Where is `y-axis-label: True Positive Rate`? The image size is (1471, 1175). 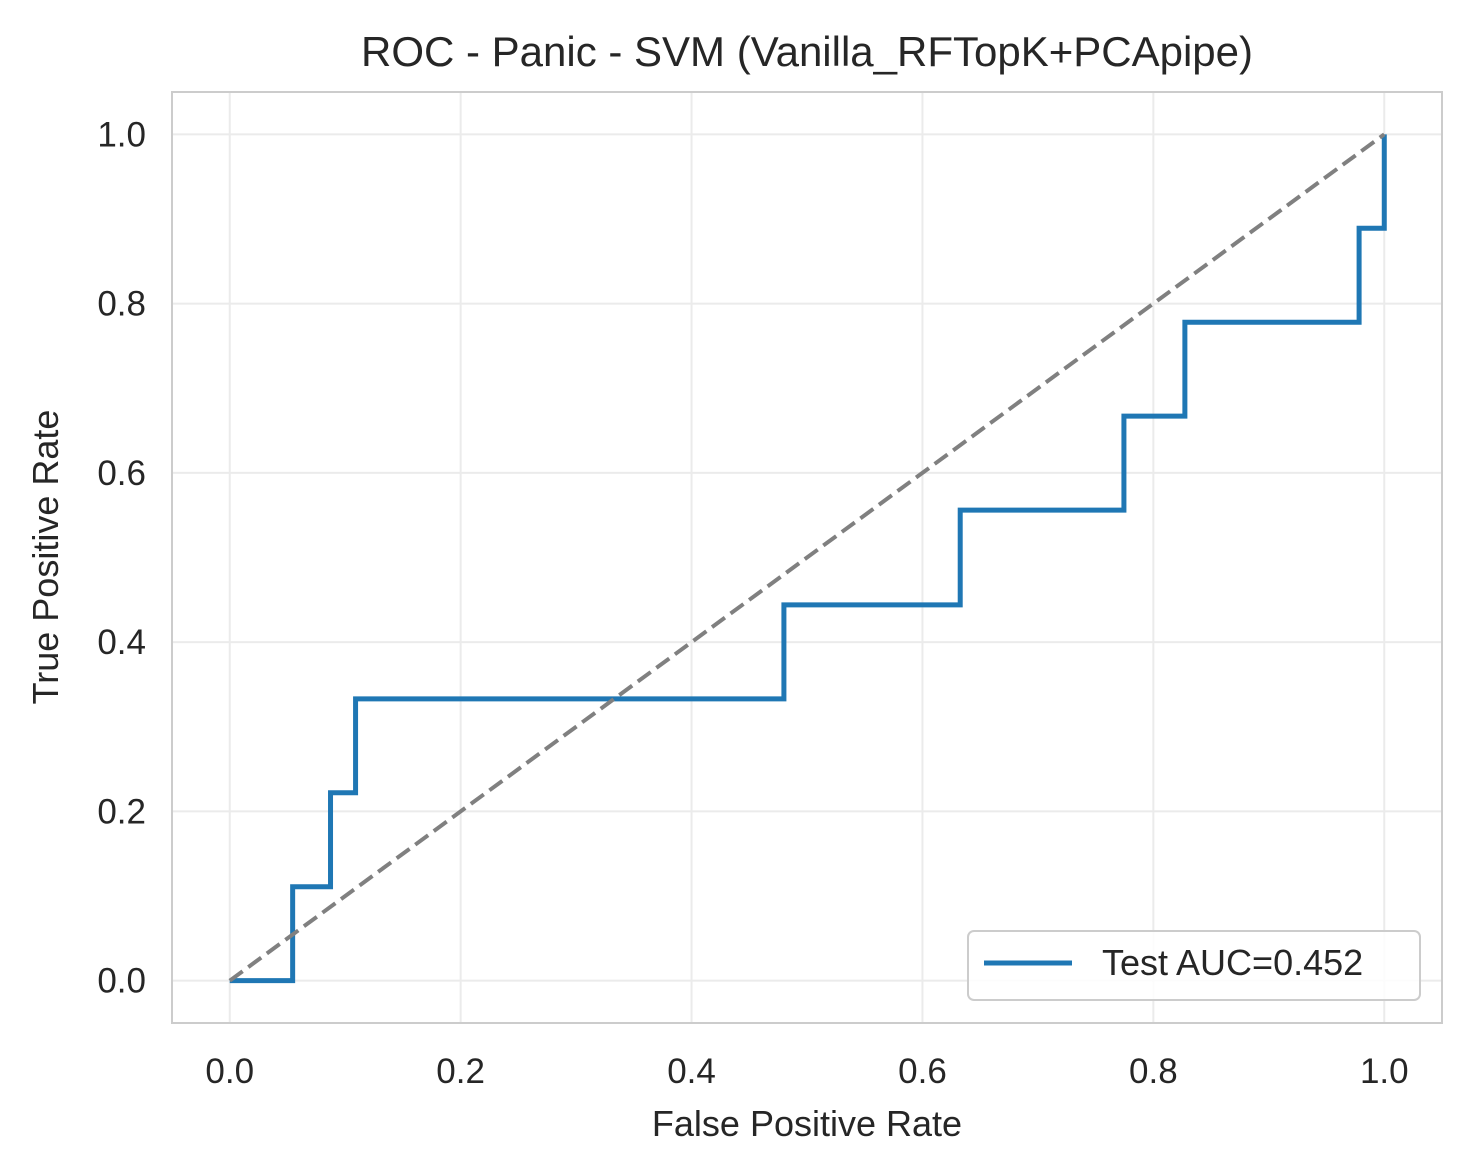 y-axis-label: True Positive Rate is located at coordinates (45, 557).